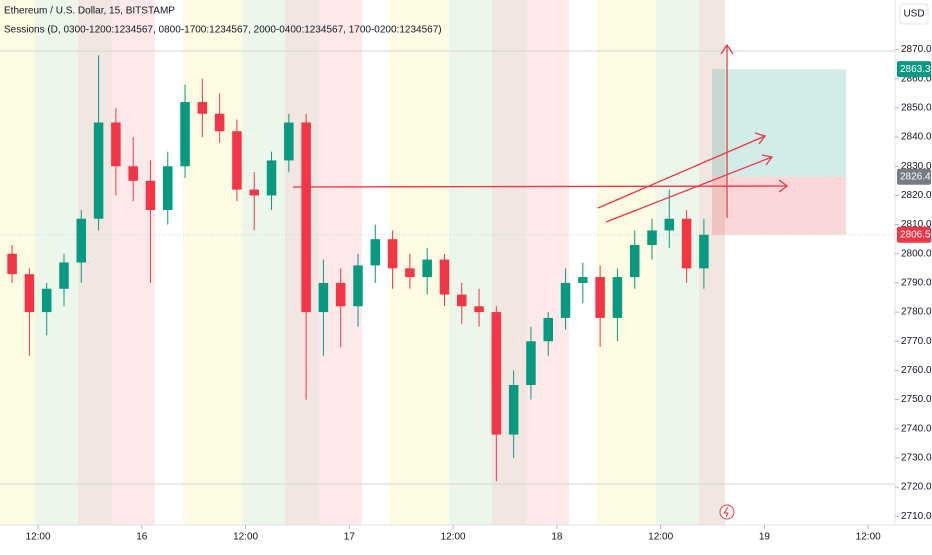  Describe the element at coordinates (916, 108) in the screenshot. I see `y-tick-label: 2850.0` at that location.